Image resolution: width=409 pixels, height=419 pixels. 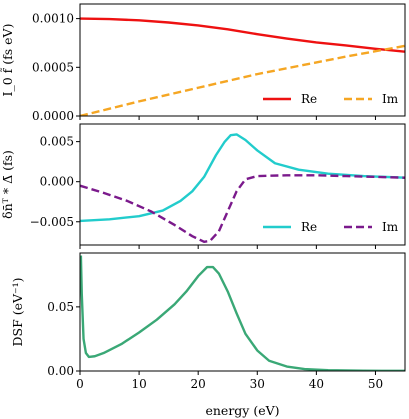 What do you see at coordinates (257, 384) in the screenshot?
I see `x-tick-label: 30` at bounding box center [257, 384].